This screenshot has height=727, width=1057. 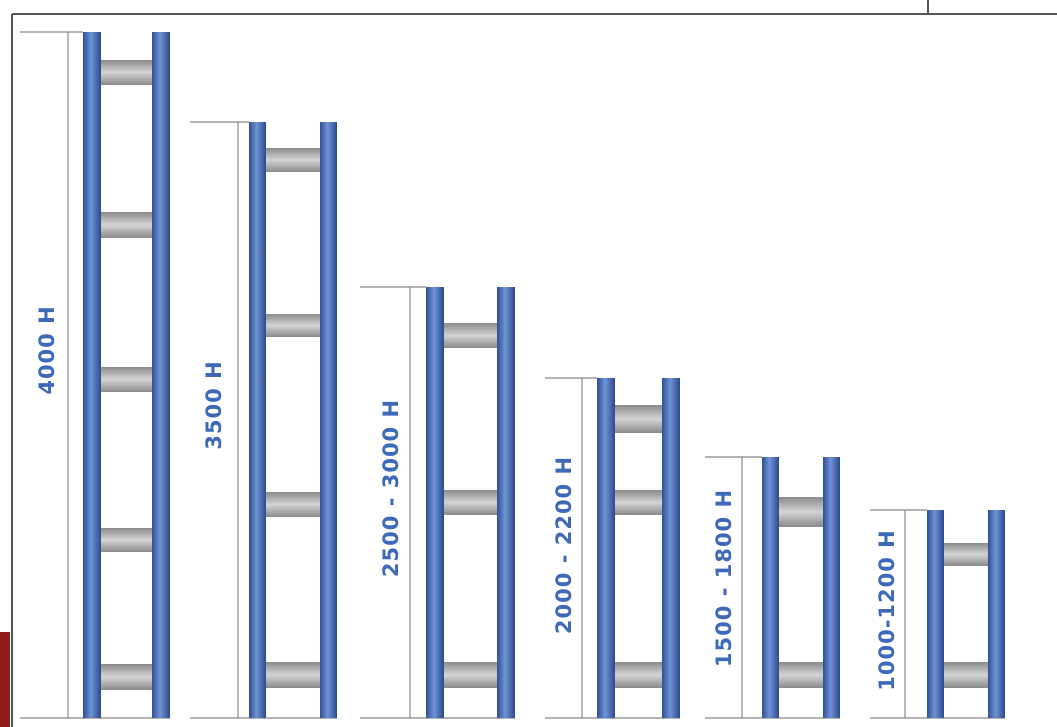 What do you see at coordinates (5, 679) in the screenshot?
I see `corner-block` at bounding box center [5, 679].